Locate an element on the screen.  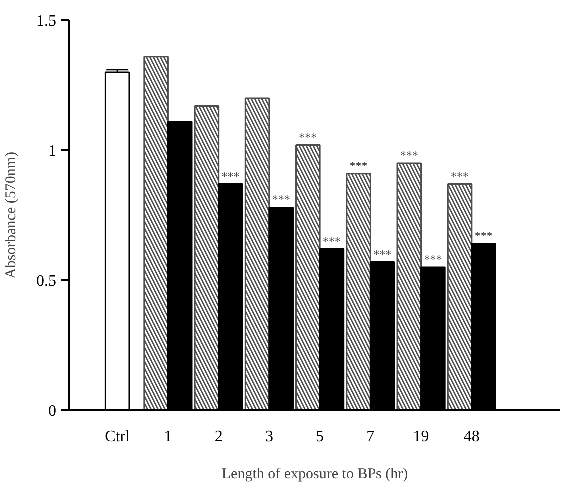
x-tick-label: 19 is located at coordinates (421, 437).